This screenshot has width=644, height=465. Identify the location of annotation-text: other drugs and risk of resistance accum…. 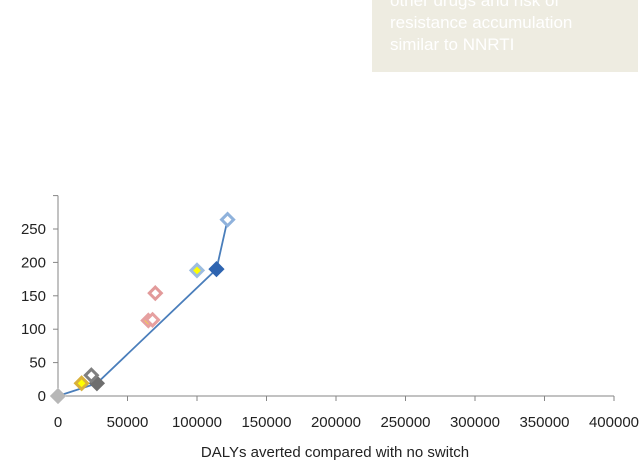
(509, 28).